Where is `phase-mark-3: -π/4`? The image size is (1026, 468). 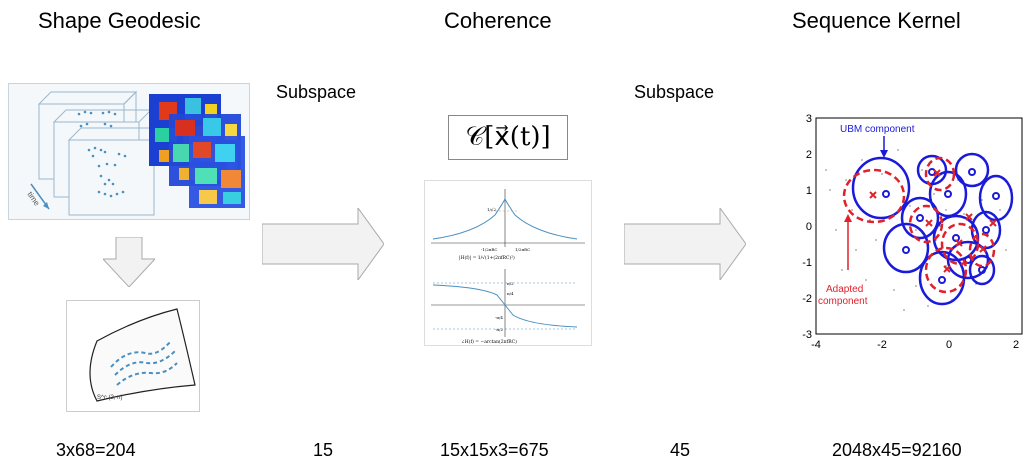 phase-mark-3: -π/4 is located at coordinates (499, 317).